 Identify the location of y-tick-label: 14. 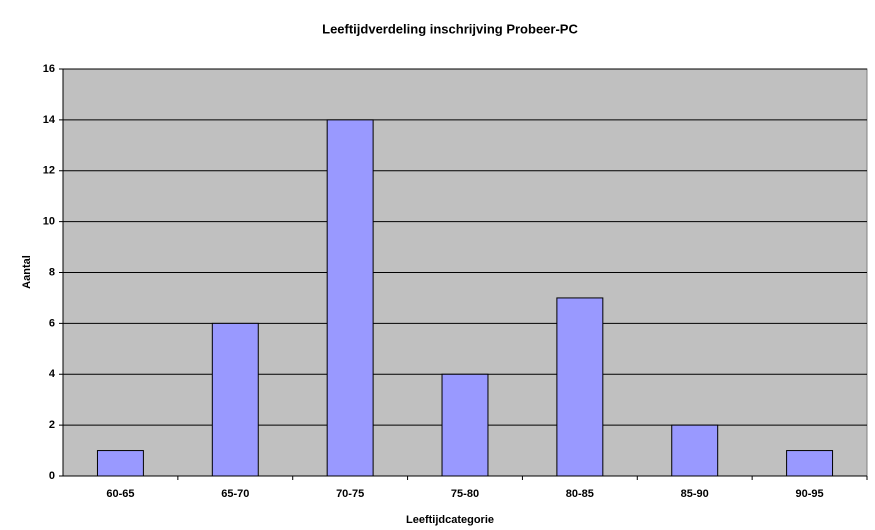
(49, 120).